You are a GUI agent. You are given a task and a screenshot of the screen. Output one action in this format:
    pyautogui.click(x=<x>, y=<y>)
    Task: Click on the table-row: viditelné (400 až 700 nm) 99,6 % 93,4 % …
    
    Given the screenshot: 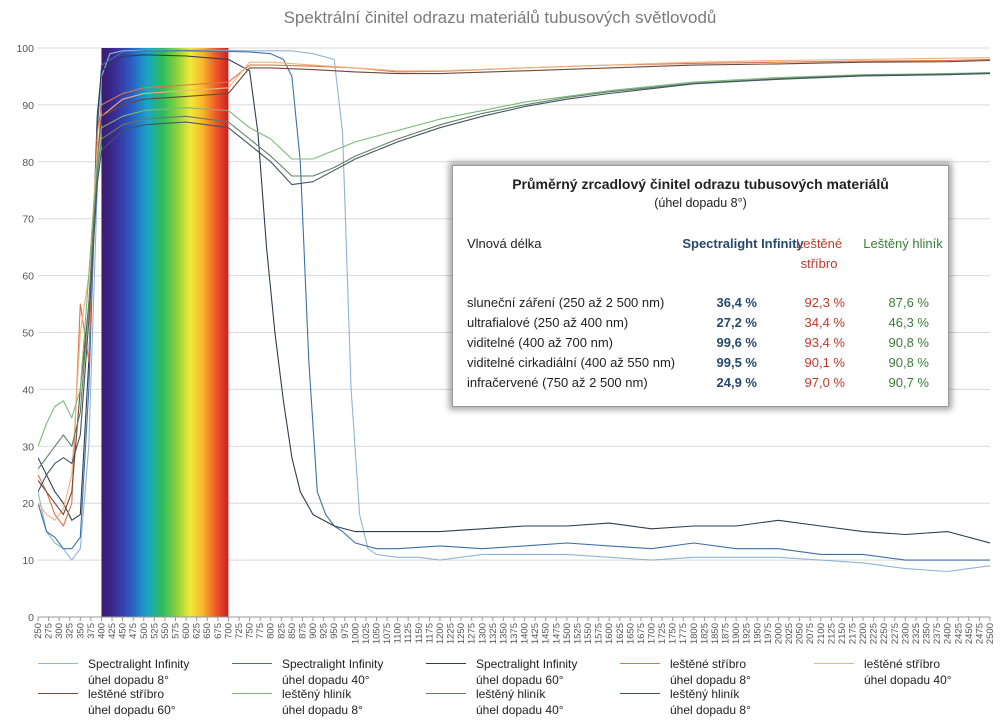 What is the action you would take?
    pyautogui.click(x=702, y=343)
    